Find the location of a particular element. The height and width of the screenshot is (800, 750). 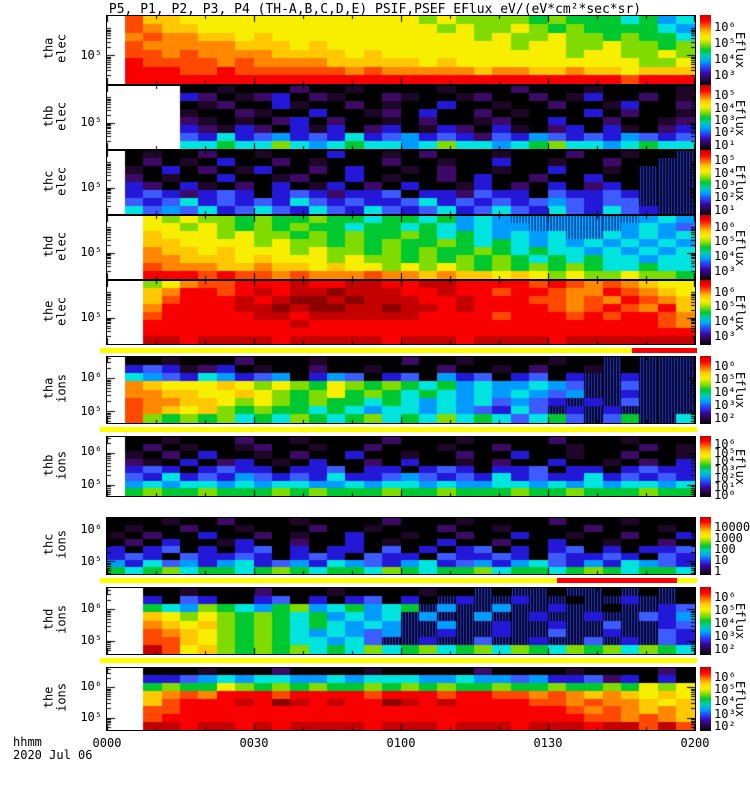

colorbar-thb-elec is located at coordinates (705, 117).